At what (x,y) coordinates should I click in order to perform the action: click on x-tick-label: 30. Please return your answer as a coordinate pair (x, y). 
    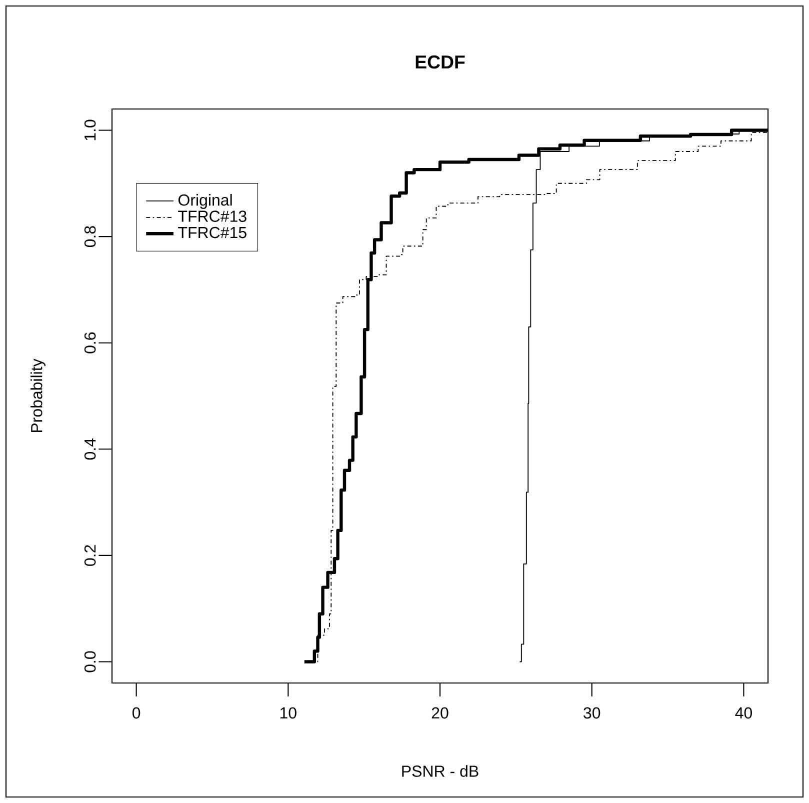
    Looking at the image, I should click on (592, 713).